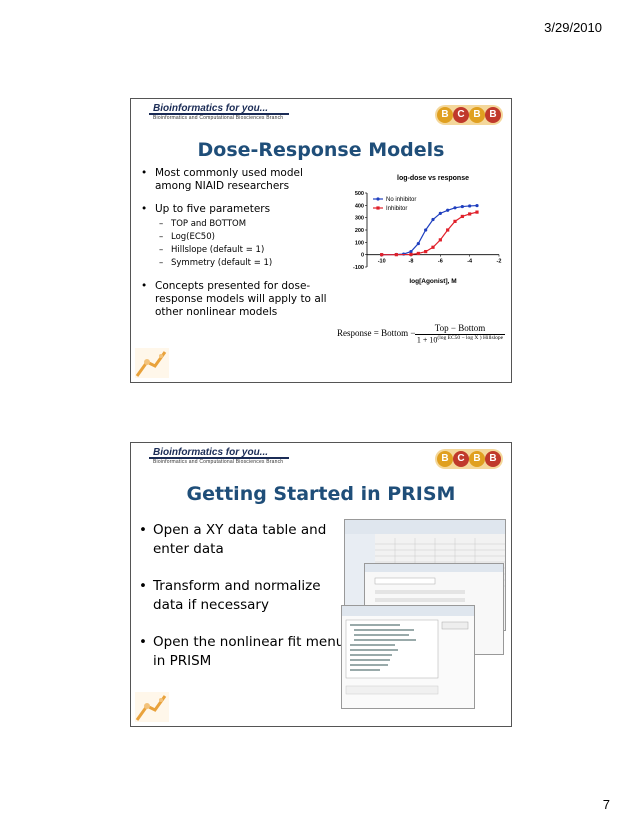 Image resolution: width=638 pixels, height=826 pixels. What do you see at coordinates (606, 804) in the screenshot?
I see `page-number: 7` at bounding box center [606, 804].